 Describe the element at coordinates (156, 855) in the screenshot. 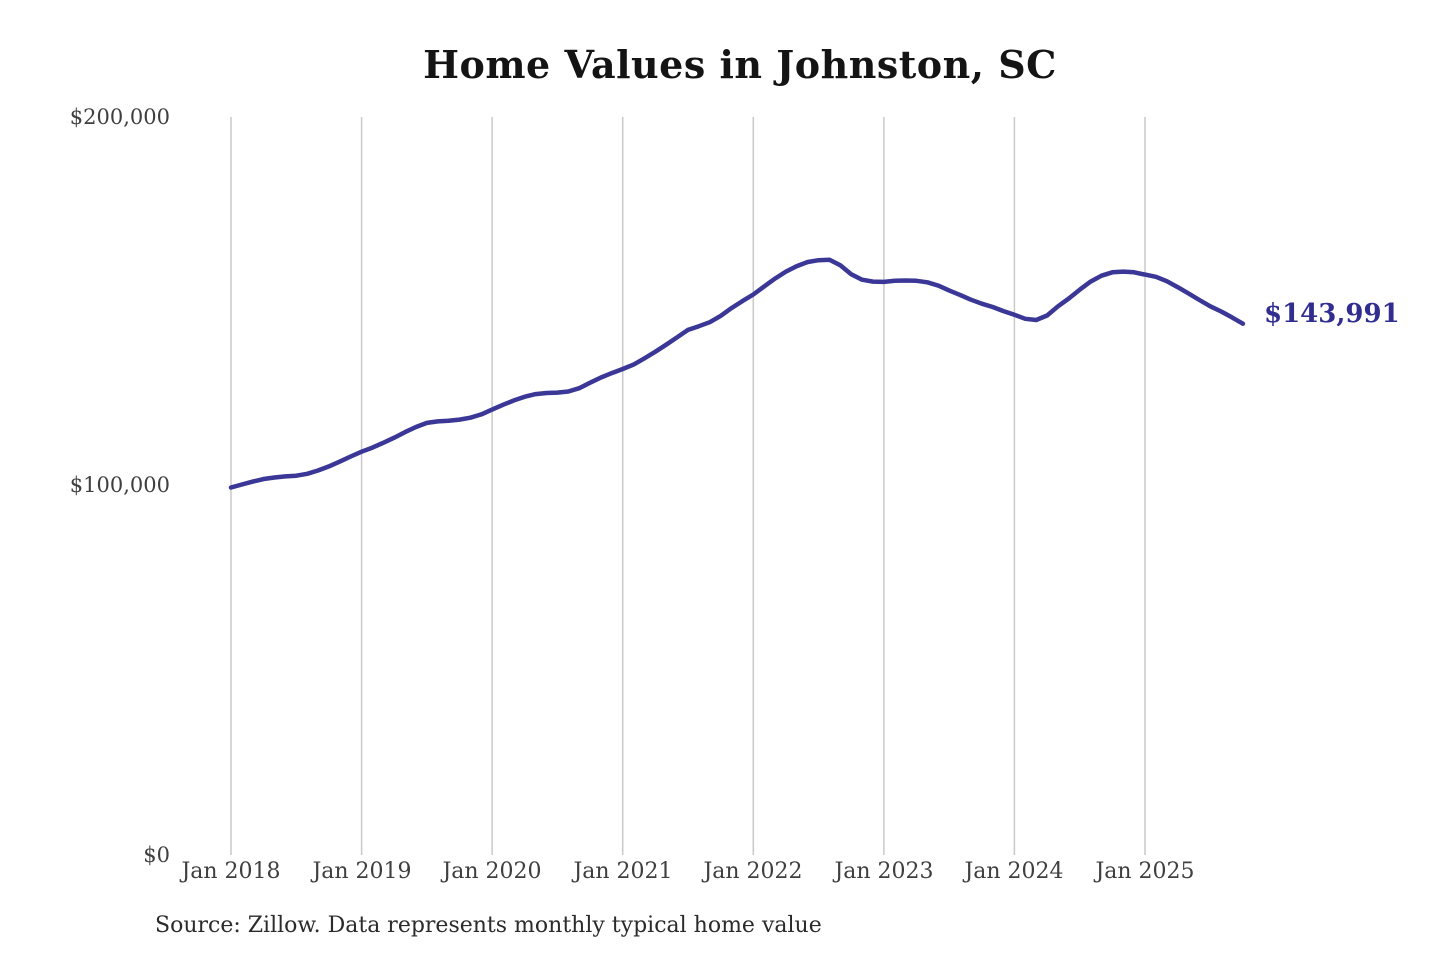

I see `y-axis-tick-0: $0` at that location.